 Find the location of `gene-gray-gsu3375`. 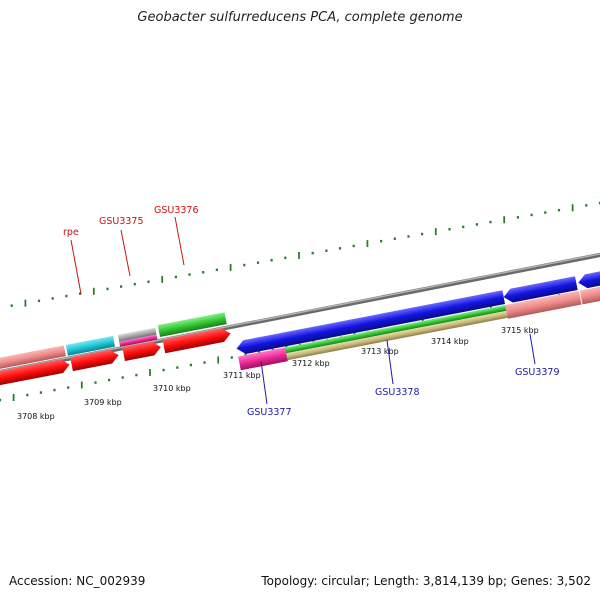

gene-gray-gsu3375 is located at coordinates (137, 334).